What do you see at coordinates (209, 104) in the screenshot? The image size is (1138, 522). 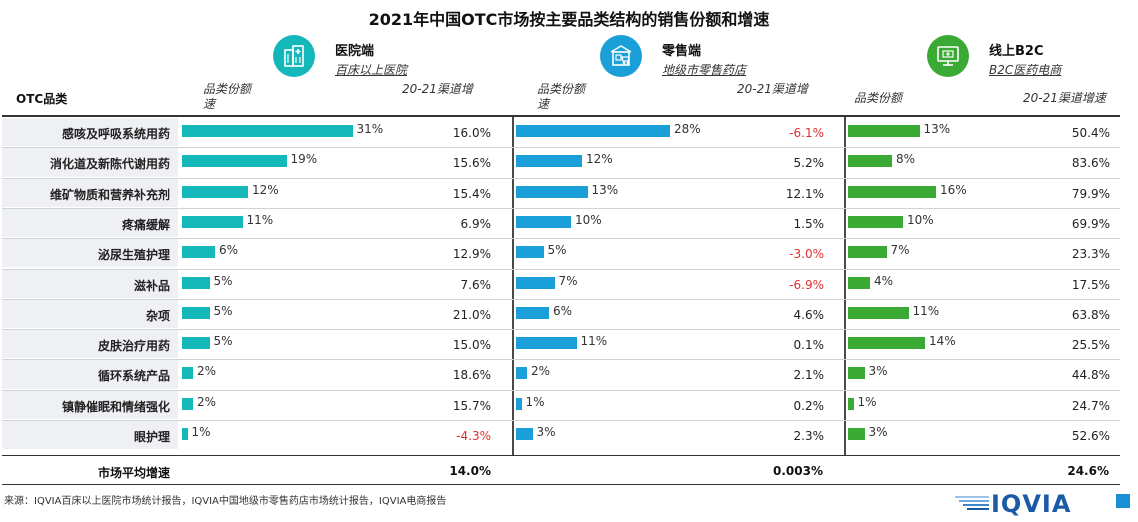 I see `share-header-hospital-line2: 速` at bounding box center [209, 104].